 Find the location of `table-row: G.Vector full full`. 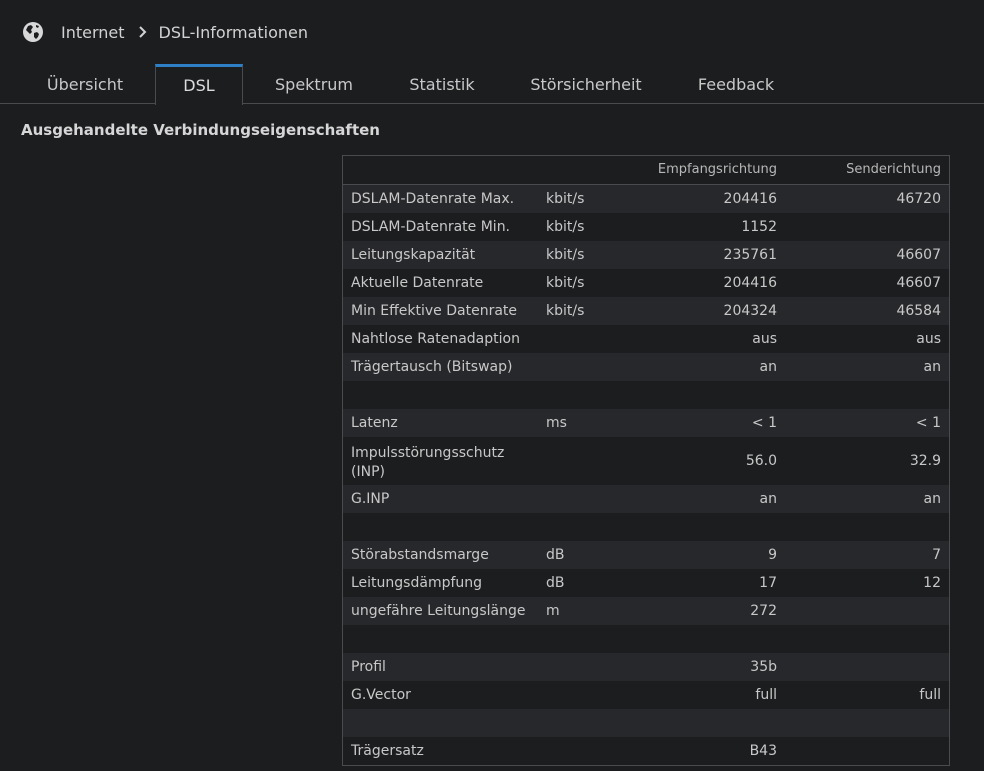

table-row: G.Vector full full is located at coordinates (646, 695).